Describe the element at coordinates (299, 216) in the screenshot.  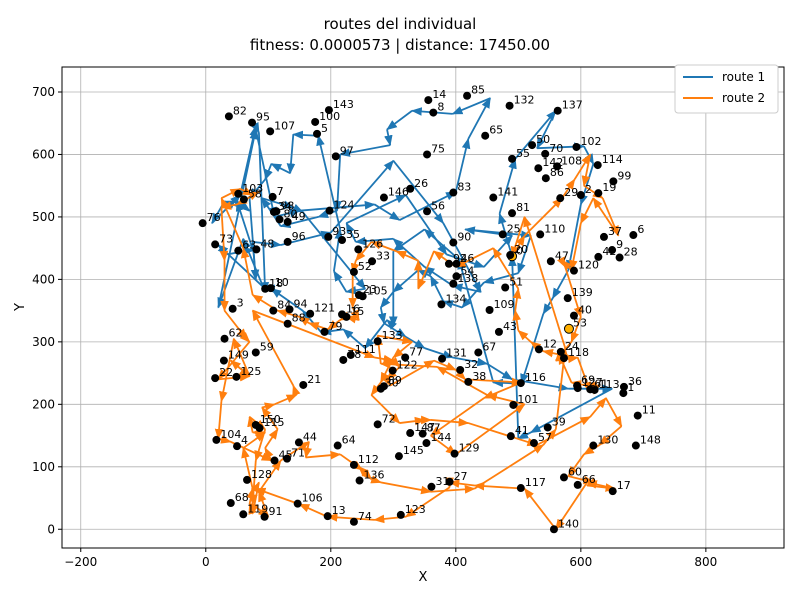
I see `node-label: 49` at that location.